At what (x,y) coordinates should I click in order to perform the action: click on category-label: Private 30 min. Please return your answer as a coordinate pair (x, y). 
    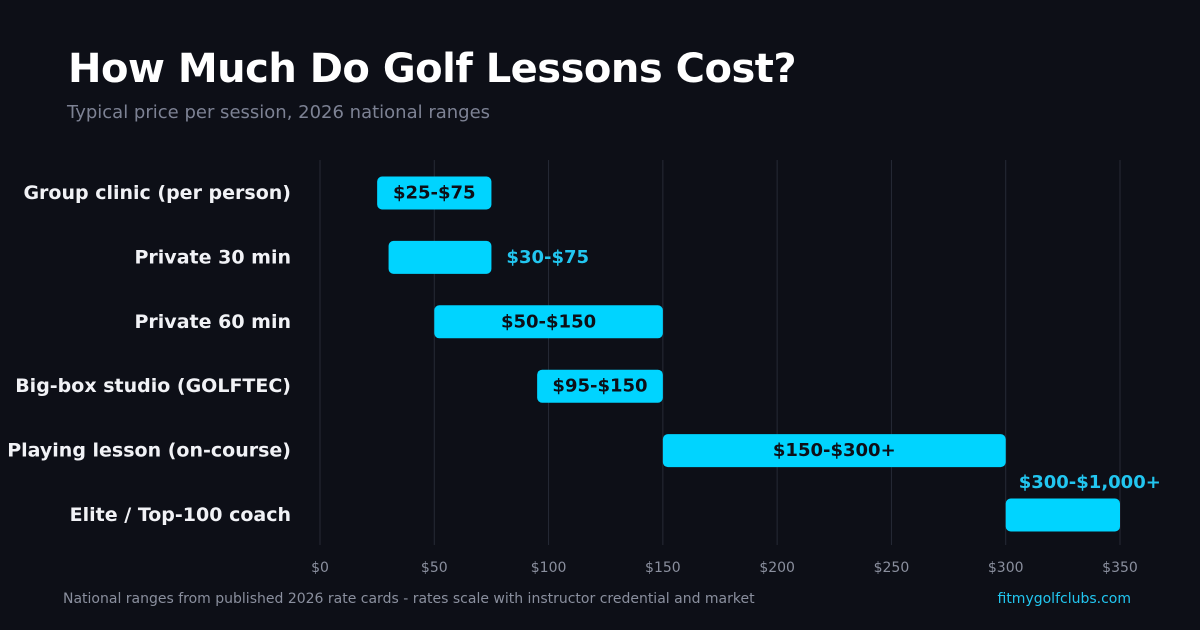
    Looking at the image, I should click on (213, 257).